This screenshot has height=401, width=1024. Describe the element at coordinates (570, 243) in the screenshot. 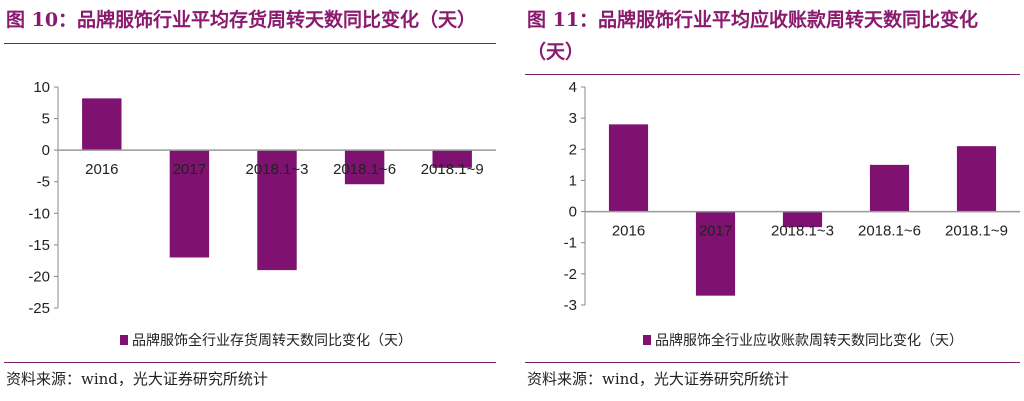

I see `y-tick-label: -1` at that location.